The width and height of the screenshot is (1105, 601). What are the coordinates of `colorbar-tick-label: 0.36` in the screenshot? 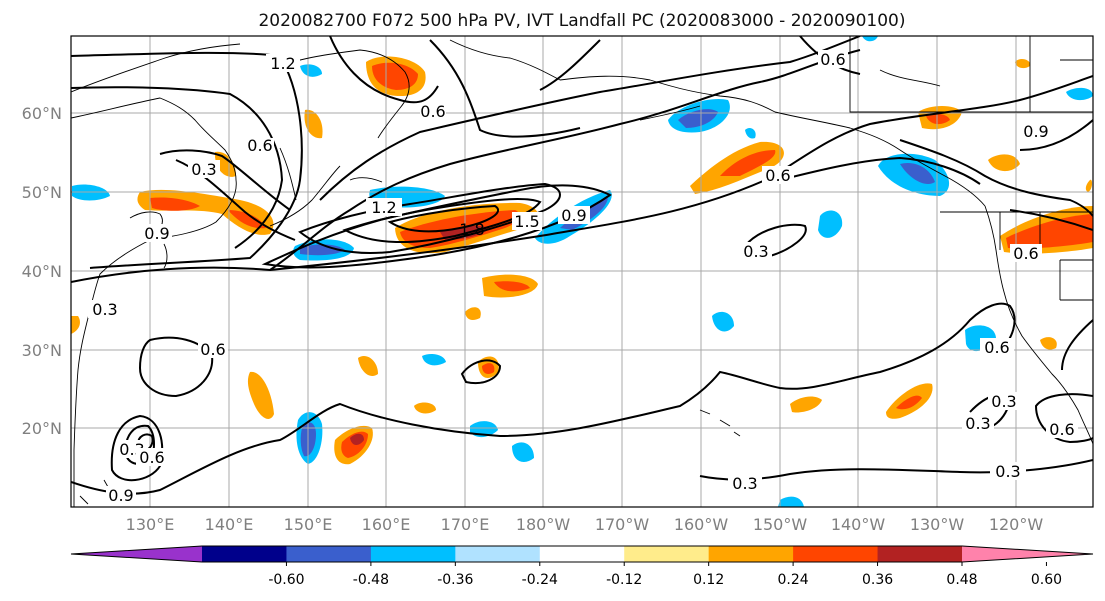 It's located at (877, 580).